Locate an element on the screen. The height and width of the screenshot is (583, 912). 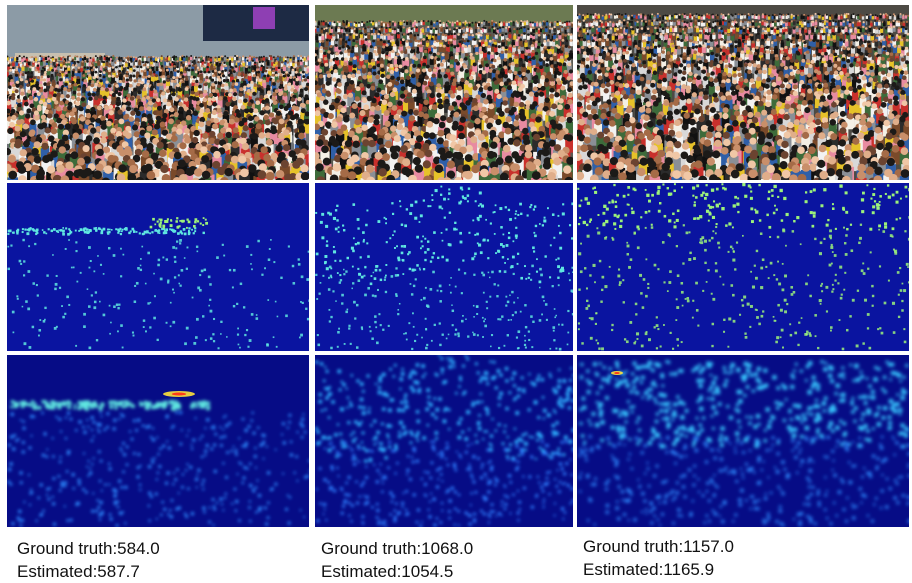
estimated-map-2-image is located at coordinates (444, 441).